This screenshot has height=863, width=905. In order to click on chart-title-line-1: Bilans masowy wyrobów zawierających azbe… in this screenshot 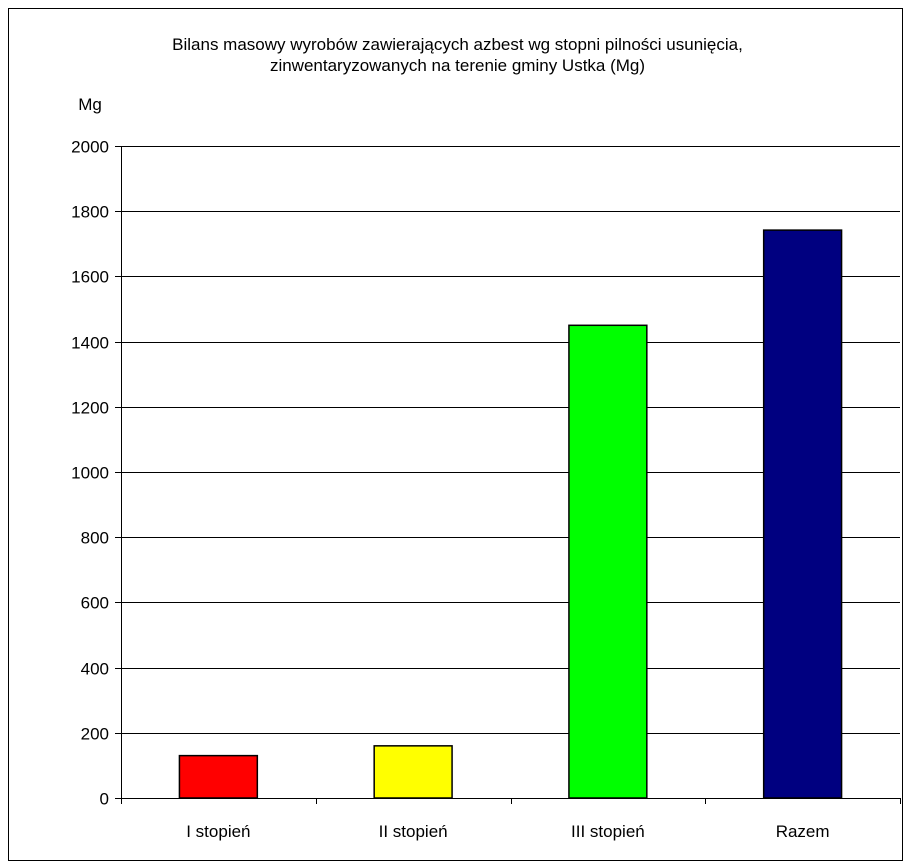, I will do `click(457, 44)`.